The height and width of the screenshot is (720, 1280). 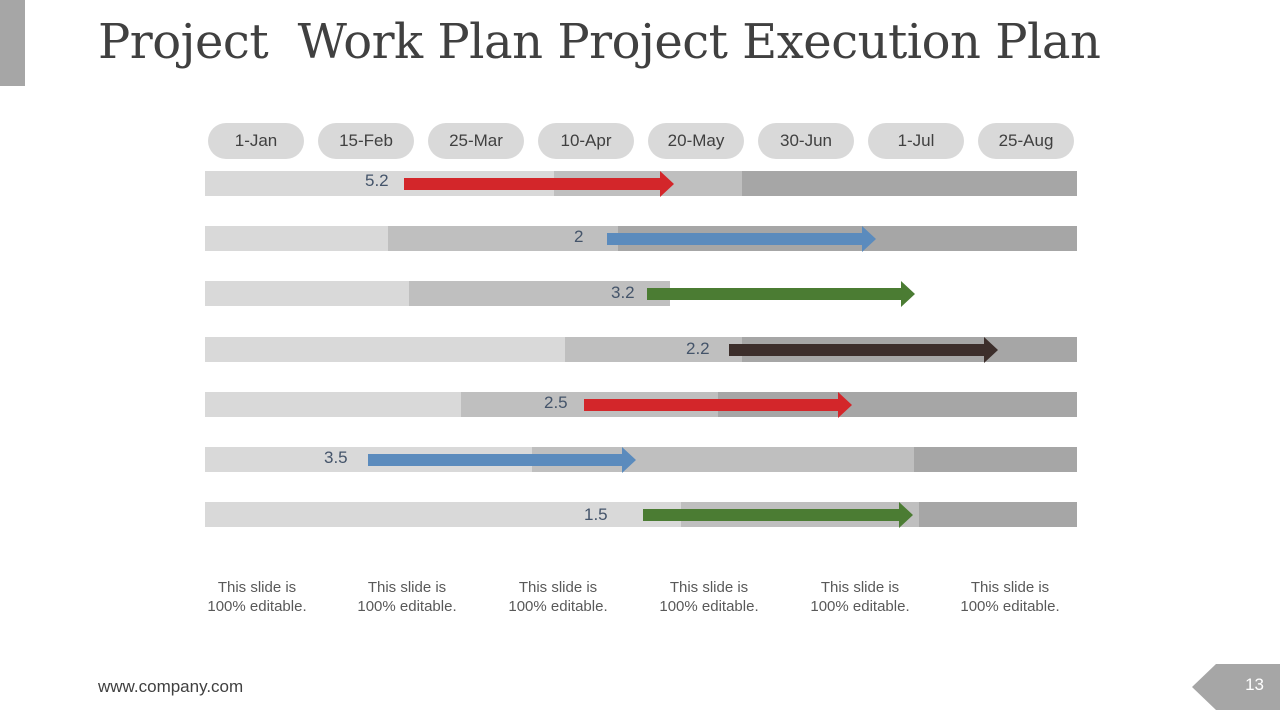 What do you see at coordinates (171, 686) in the screenshot?
I see `footer-url: www.company.com` at bounding box center [171, 686].